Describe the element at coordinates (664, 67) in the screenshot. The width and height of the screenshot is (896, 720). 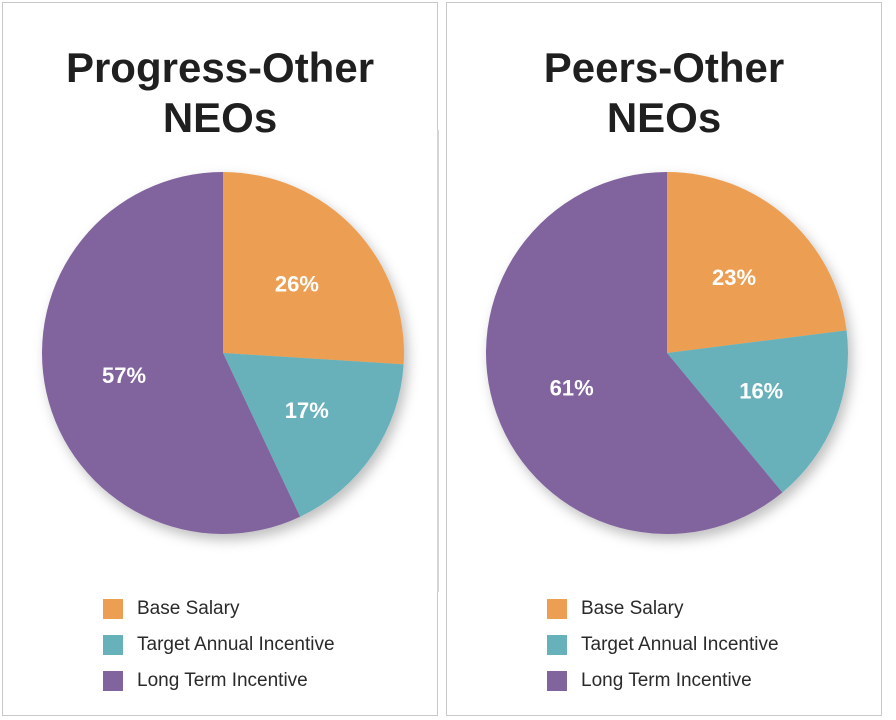
I see `chart-title-line-1: Peers-Other` at that location.